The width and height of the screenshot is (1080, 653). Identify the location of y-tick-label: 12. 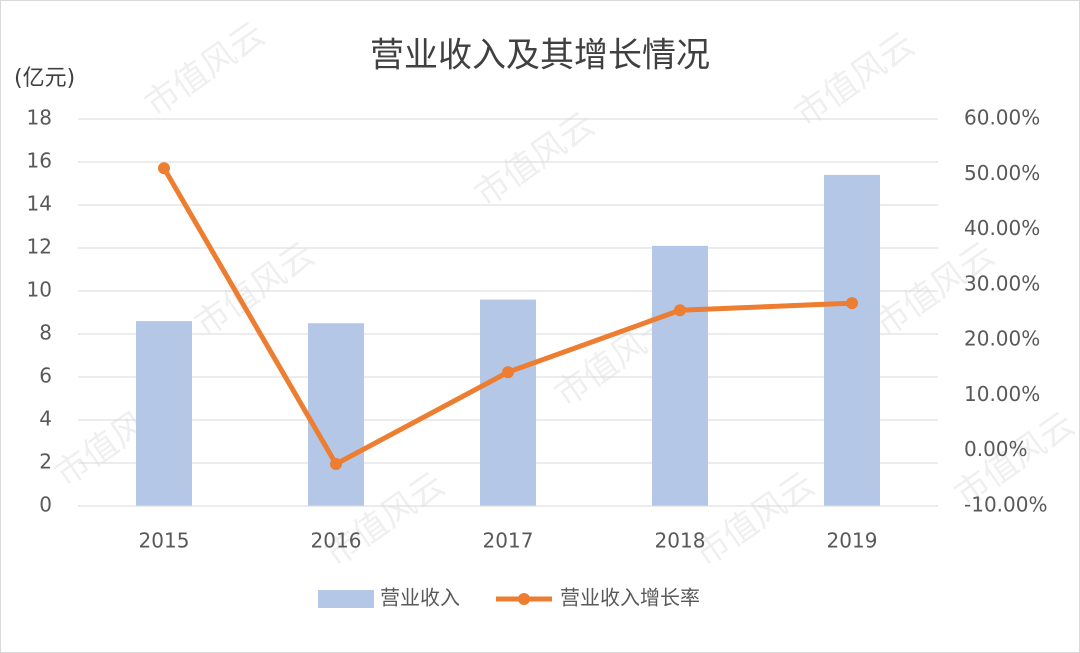
(39, 247).